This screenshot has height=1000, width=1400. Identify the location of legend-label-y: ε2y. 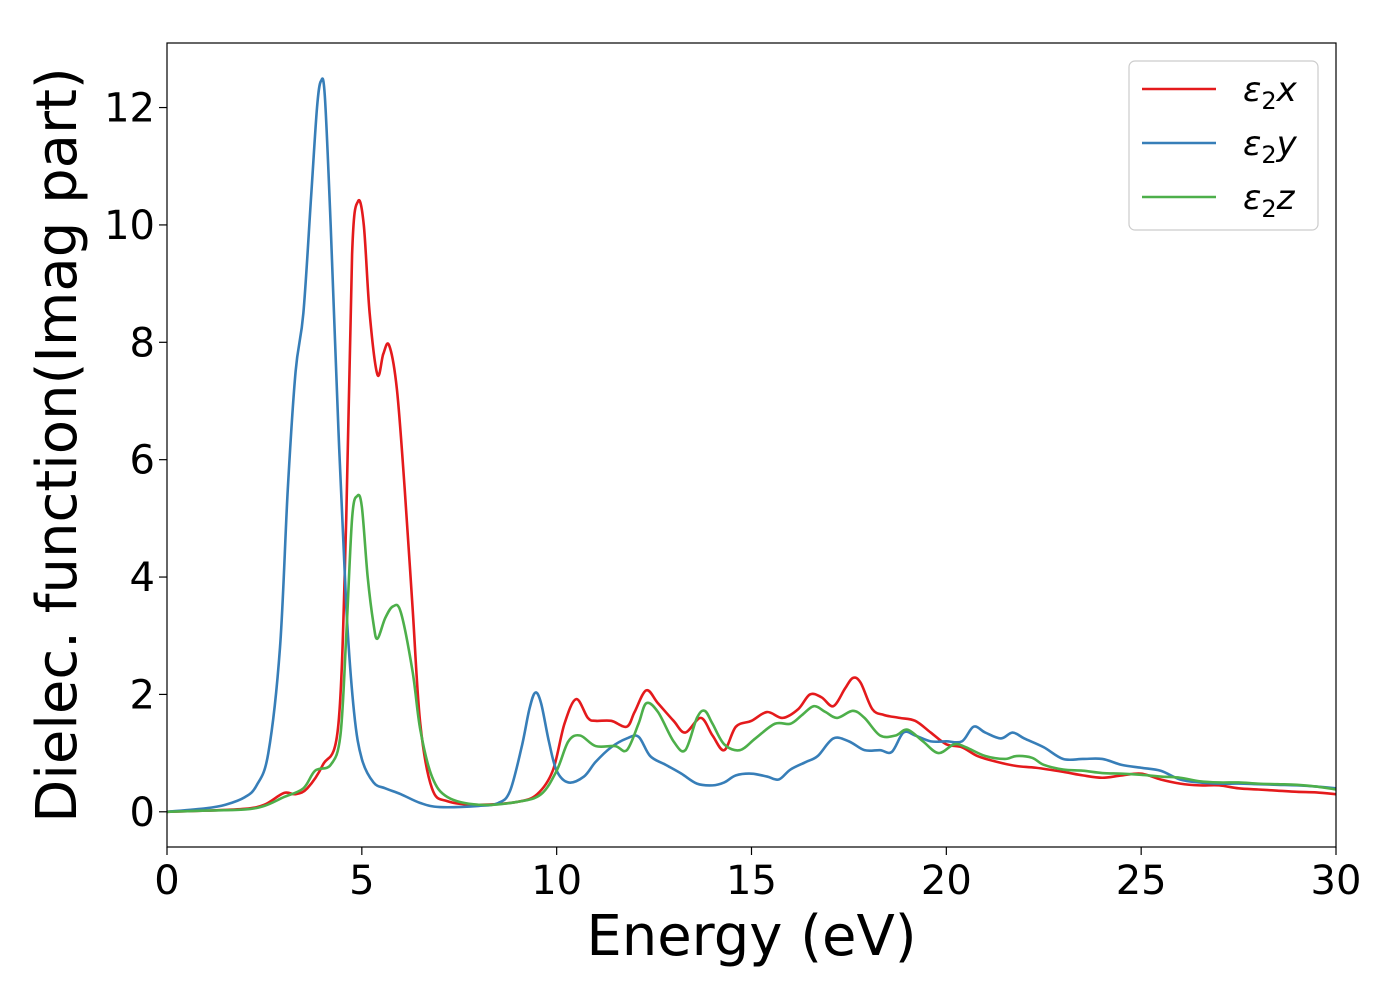
(1270, 146).